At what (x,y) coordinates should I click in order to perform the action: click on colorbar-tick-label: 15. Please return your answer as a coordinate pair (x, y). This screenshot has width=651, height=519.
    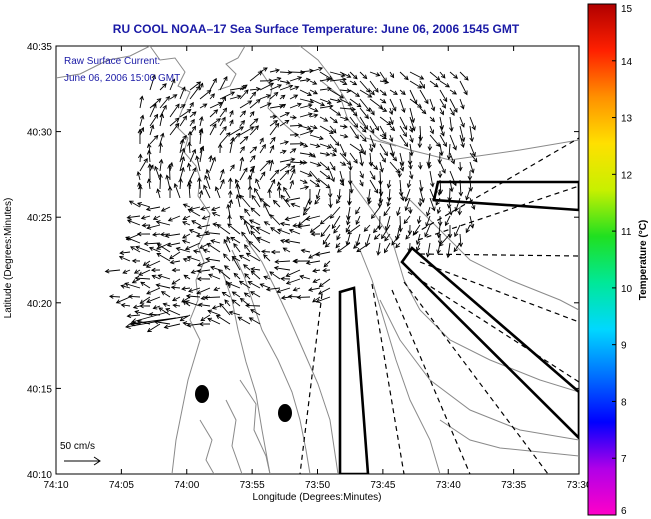
    Looking at the image, I should click on (627, 9).